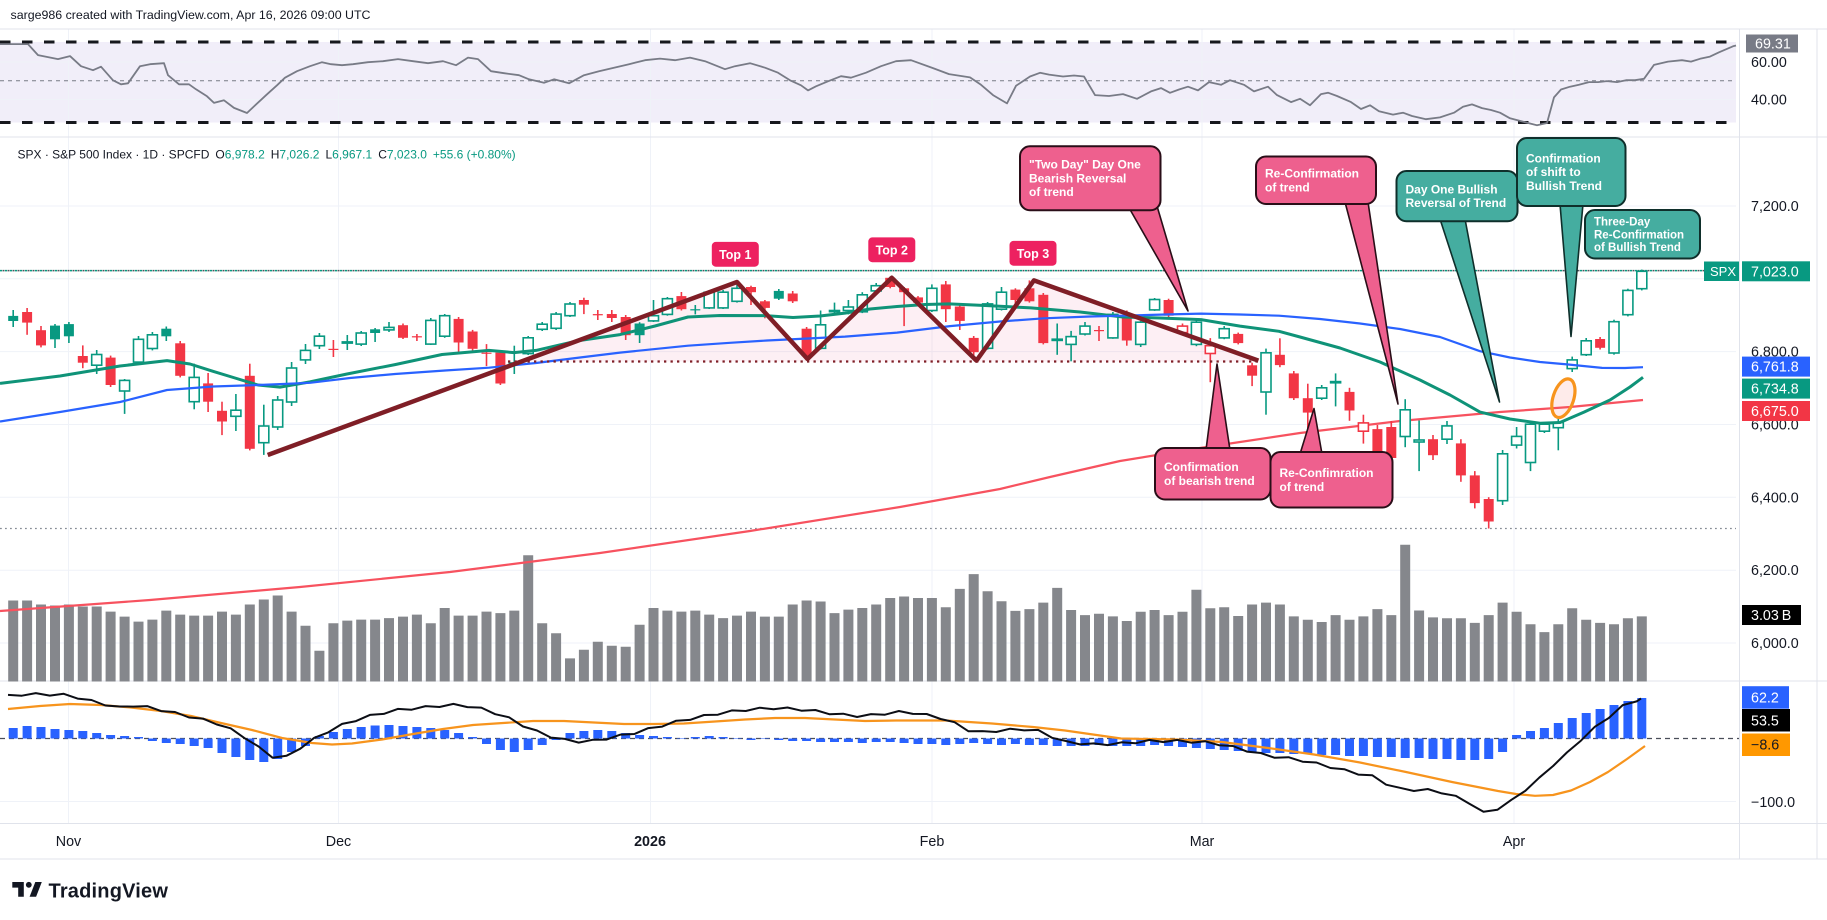 The height and width of the screenshot is (920, 1827). Describe the element at coordinates (1765, 699) in the screenshot. I see `svg-text: 62.2` at that location.